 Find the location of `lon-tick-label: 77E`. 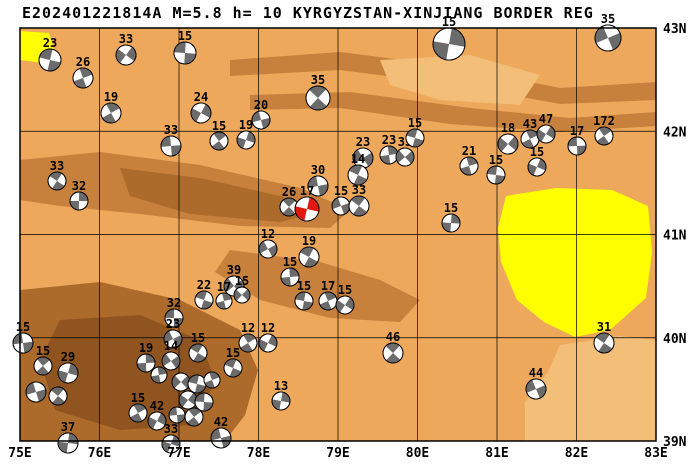

lon-tick-label: 77E is located at coordinates (178, 453).